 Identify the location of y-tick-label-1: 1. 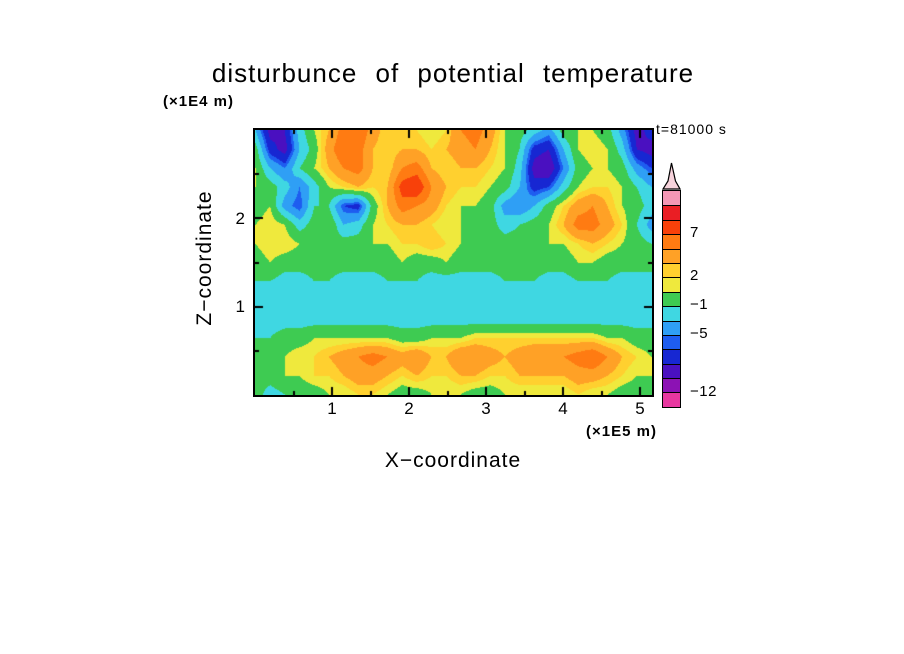
(240, 306).